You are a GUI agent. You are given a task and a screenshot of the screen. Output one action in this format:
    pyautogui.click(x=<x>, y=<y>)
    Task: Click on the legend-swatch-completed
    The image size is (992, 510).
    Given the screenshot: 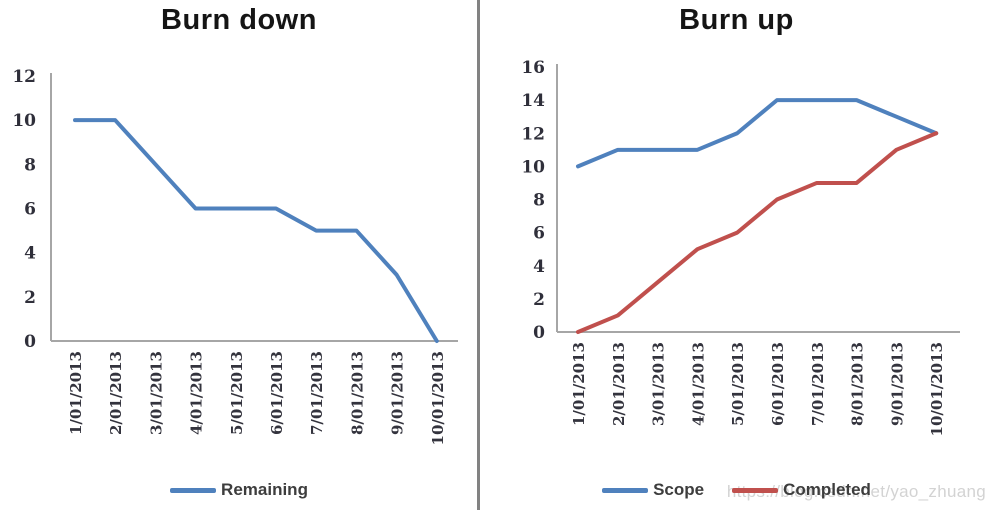 What is the action you would take?
    pyautogui.click(x=755, y=490)
    